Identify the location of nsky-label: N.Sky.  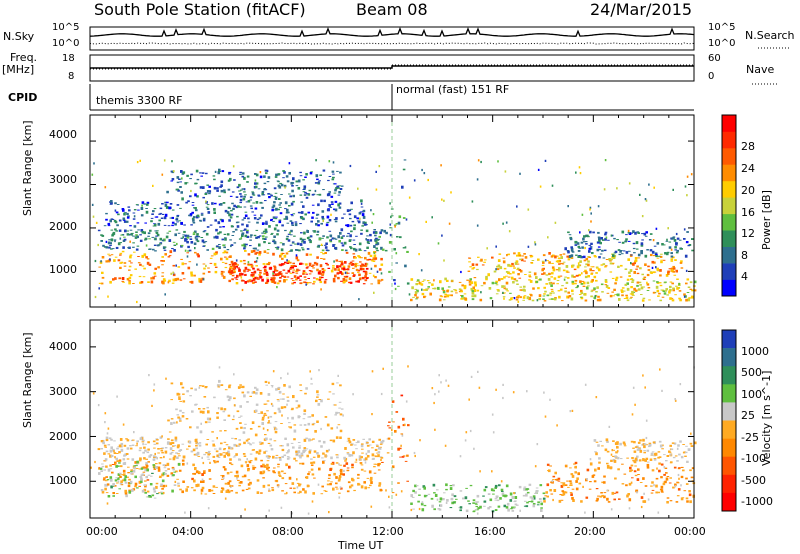
(19, 36).